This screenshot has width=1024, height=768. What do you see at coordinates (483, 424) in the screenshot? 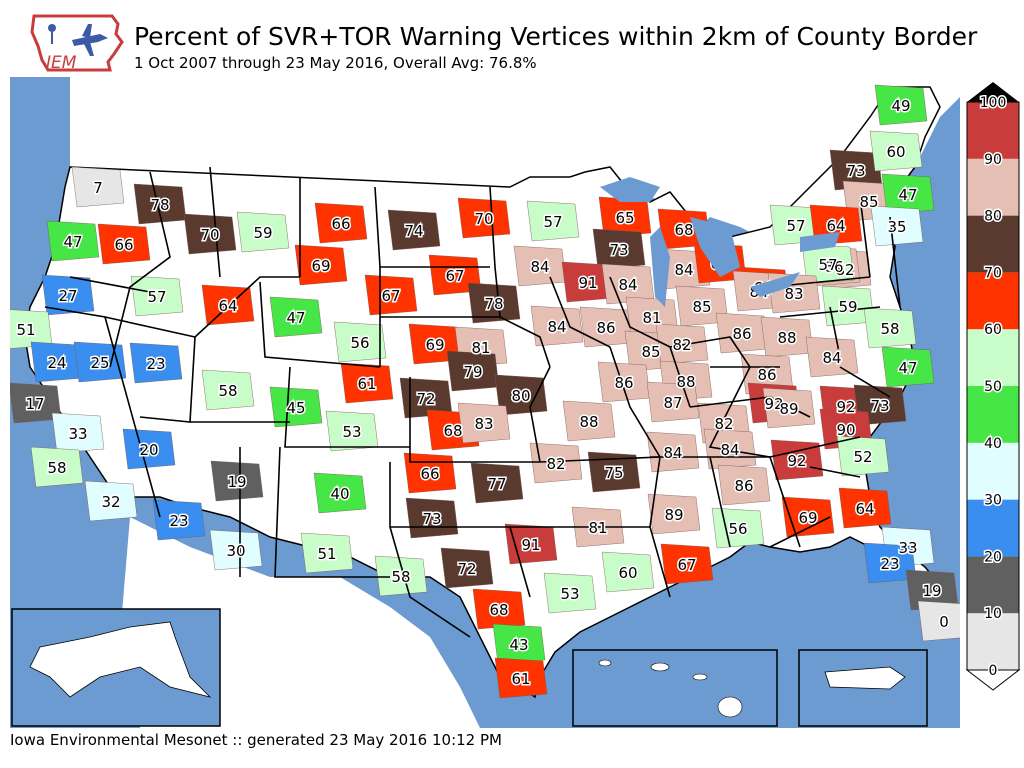
I see `region-value-label: 83` at bounding box center [483, 424].